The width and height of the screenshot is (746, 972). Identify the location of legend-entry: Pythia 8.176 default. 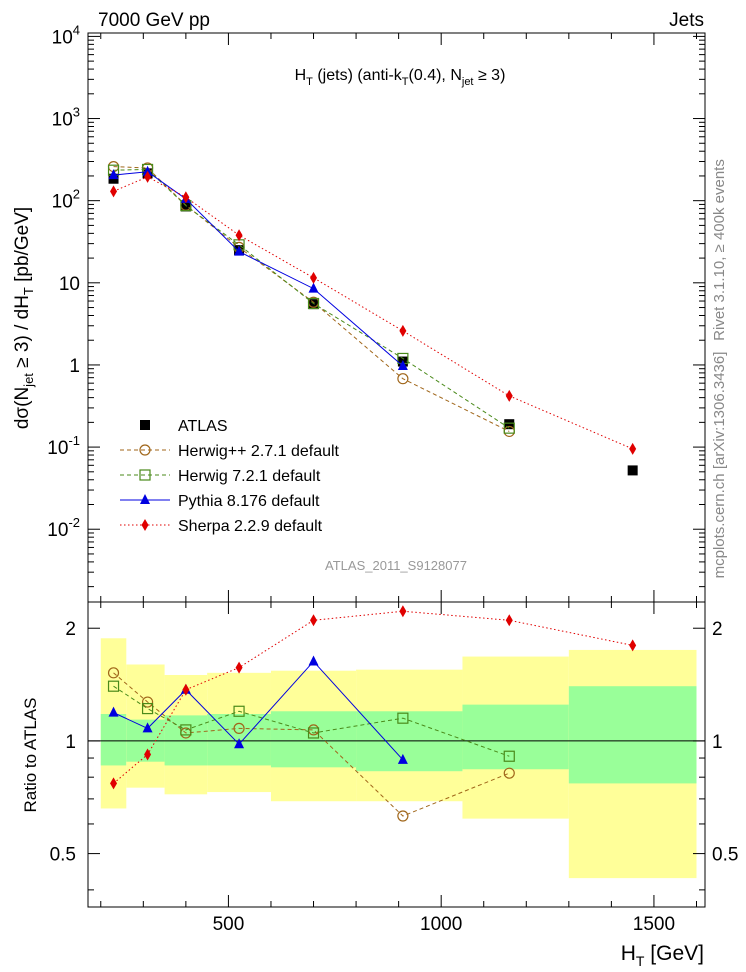
(220, 501).